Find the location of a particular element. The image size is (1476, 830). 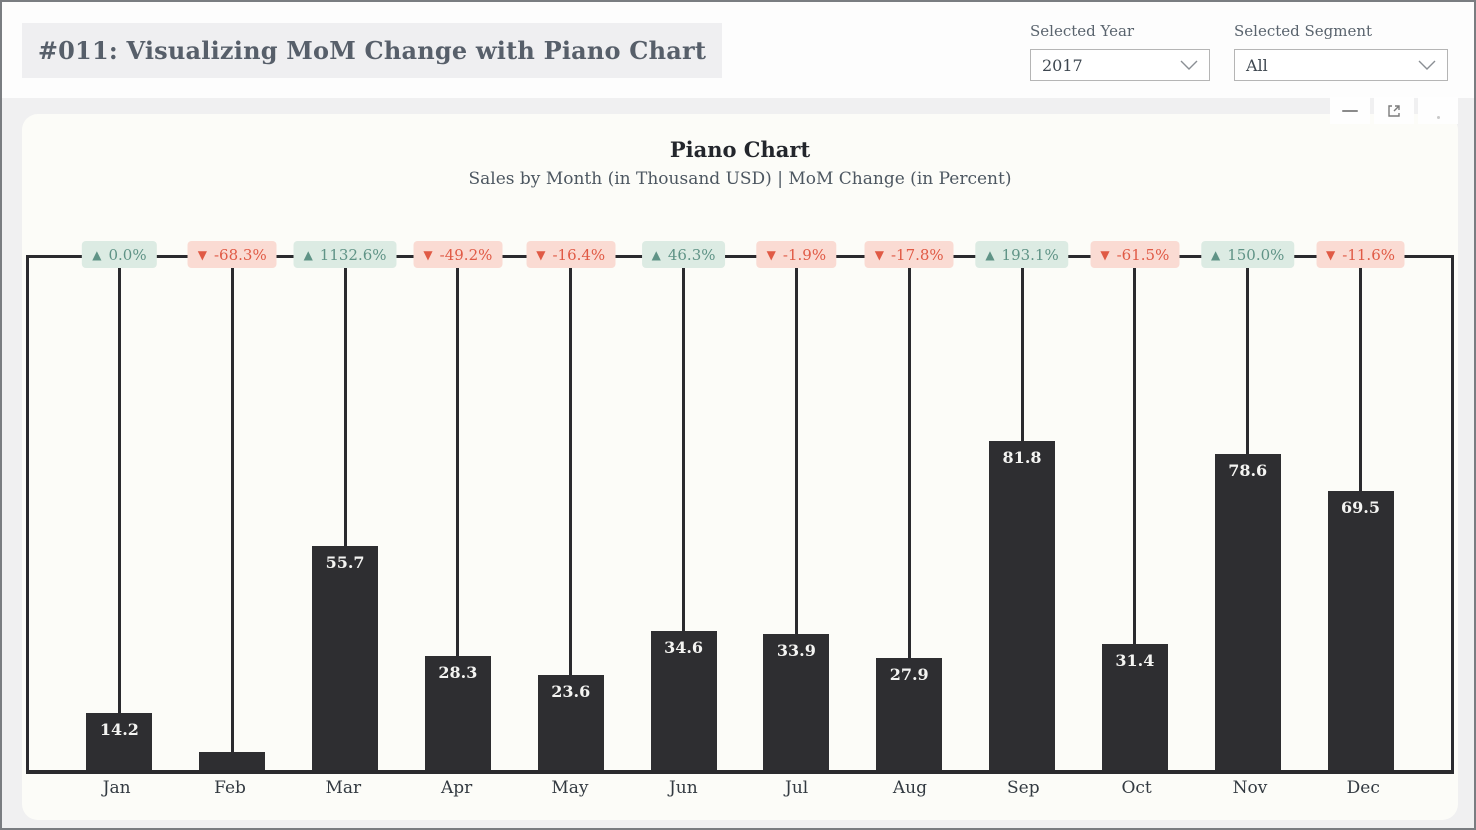

chart-column: ▼ -68.3% is located at coordinates (232, 505).